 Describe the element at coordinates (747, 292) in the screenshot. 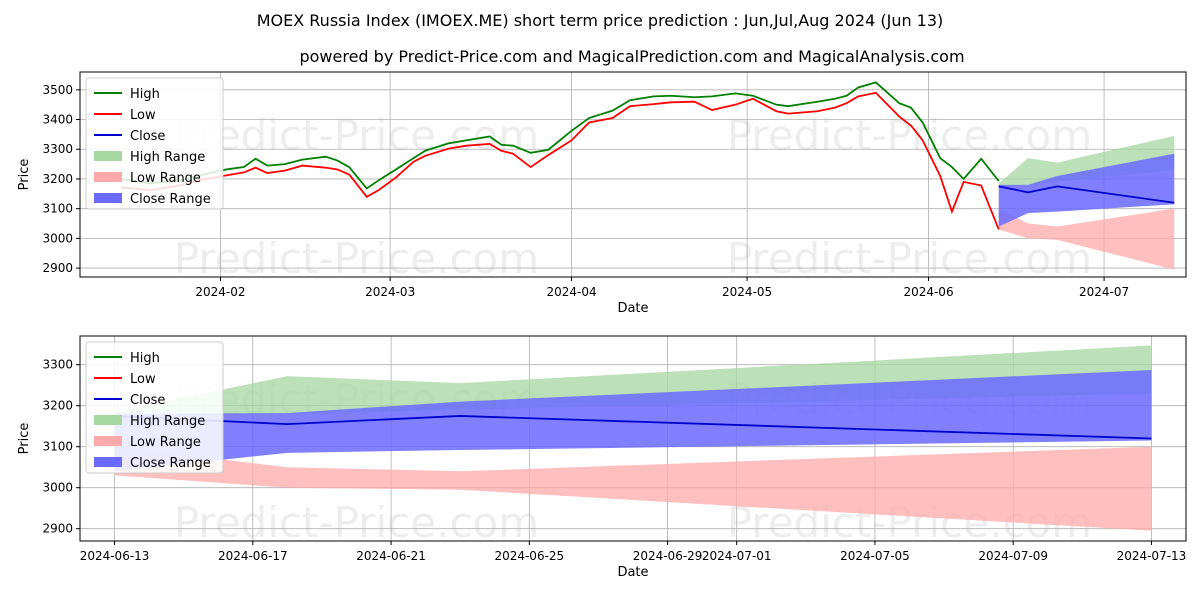

I see `x-tick-label: 2024-05` at that location.